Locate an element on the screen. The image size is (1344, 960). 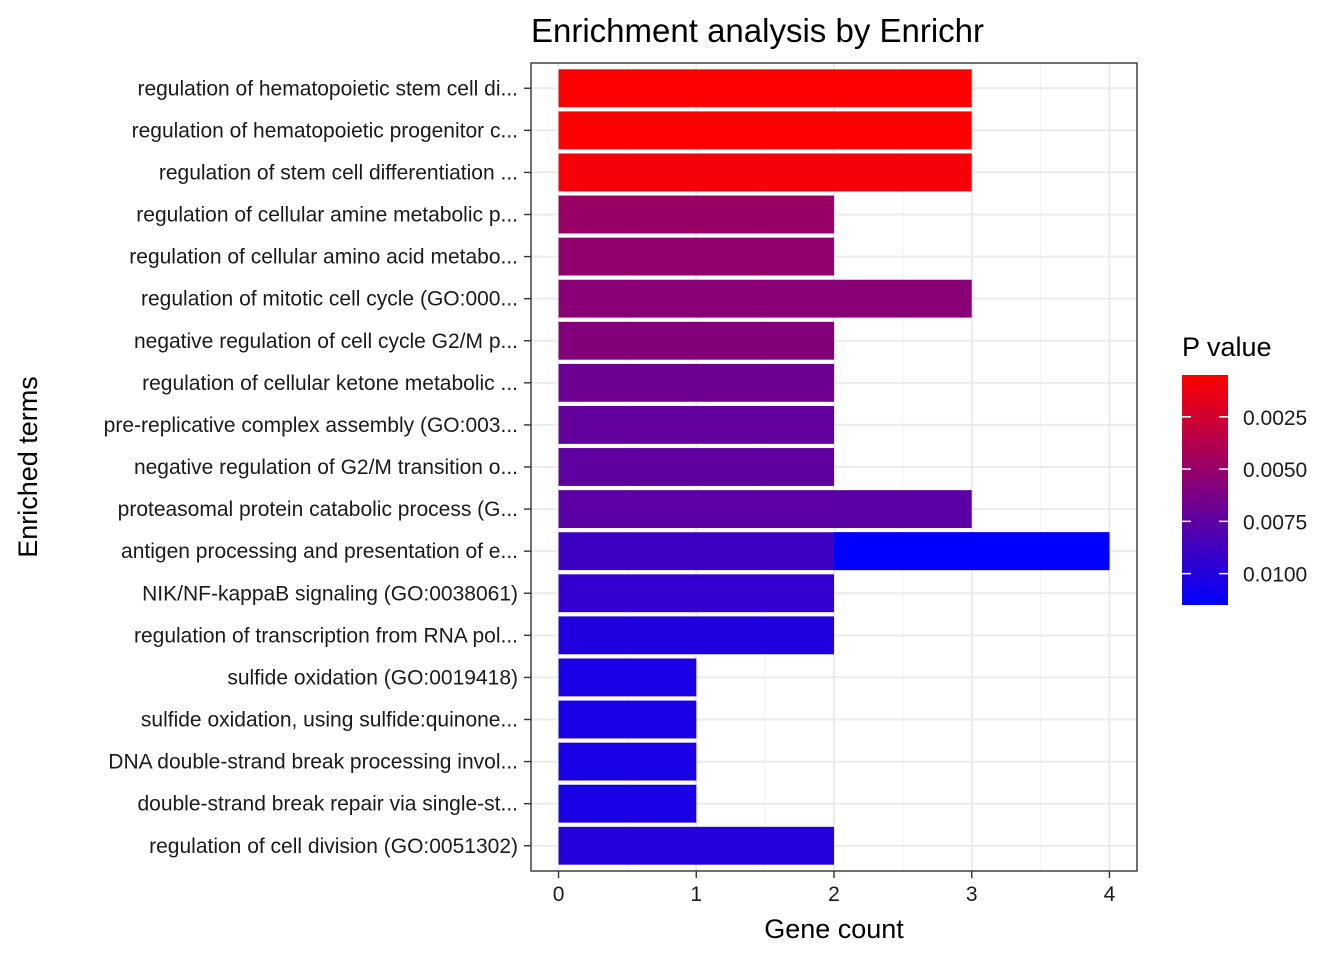
color-legend: P value 0.0025 0.0050 0.0075 0.0100 is located at coordinates (1244, 468).